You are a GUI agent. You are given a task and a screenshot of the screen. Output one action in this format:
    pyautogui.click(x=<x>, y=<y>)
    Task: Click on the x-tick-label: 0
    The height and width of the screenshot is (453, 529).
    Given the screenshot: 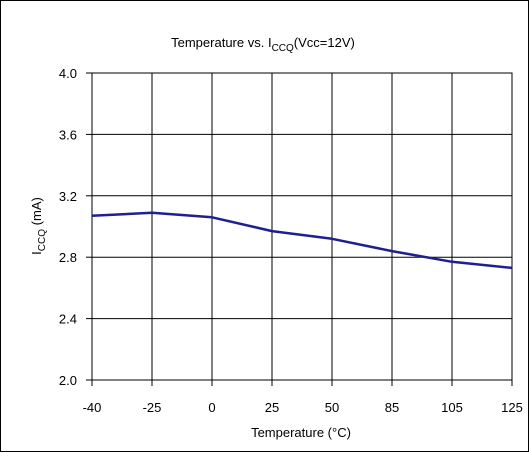 What is the action you would take?
    pyautogui.click(x=211, y=407)
    